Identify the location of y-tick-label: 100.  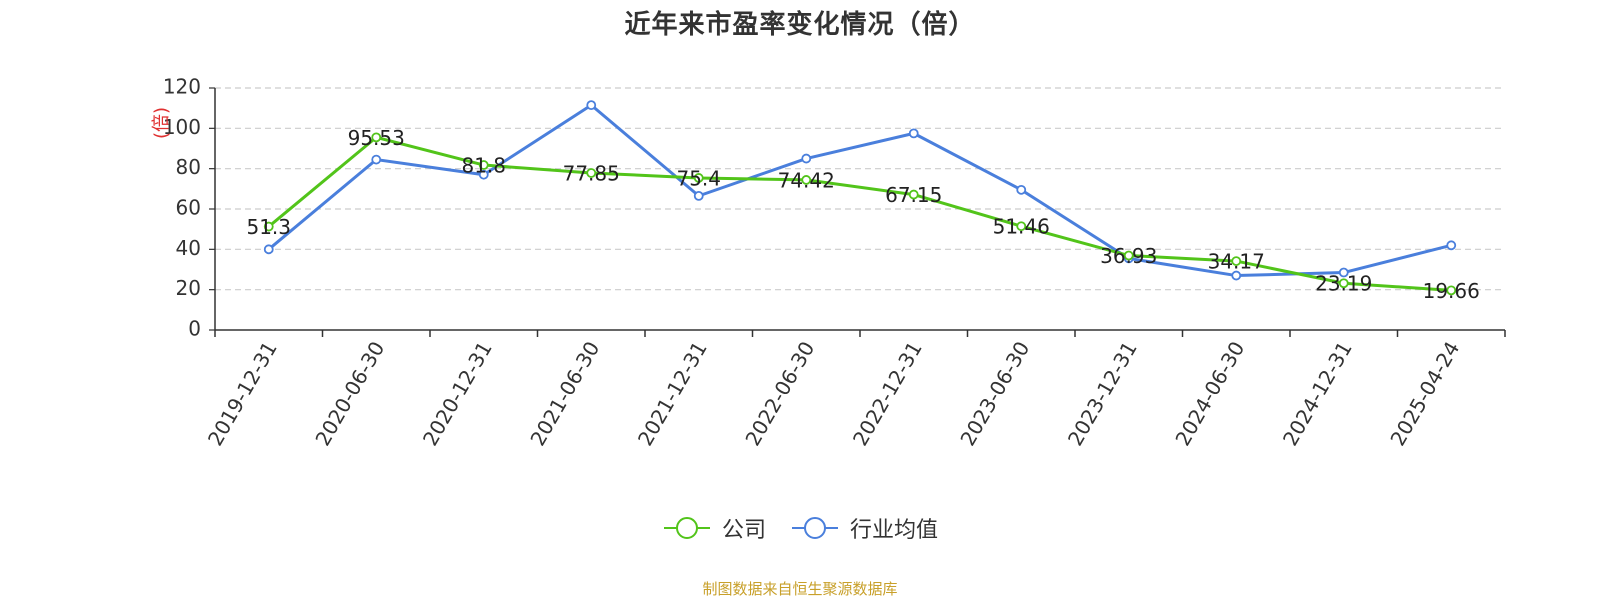
(182, 127).